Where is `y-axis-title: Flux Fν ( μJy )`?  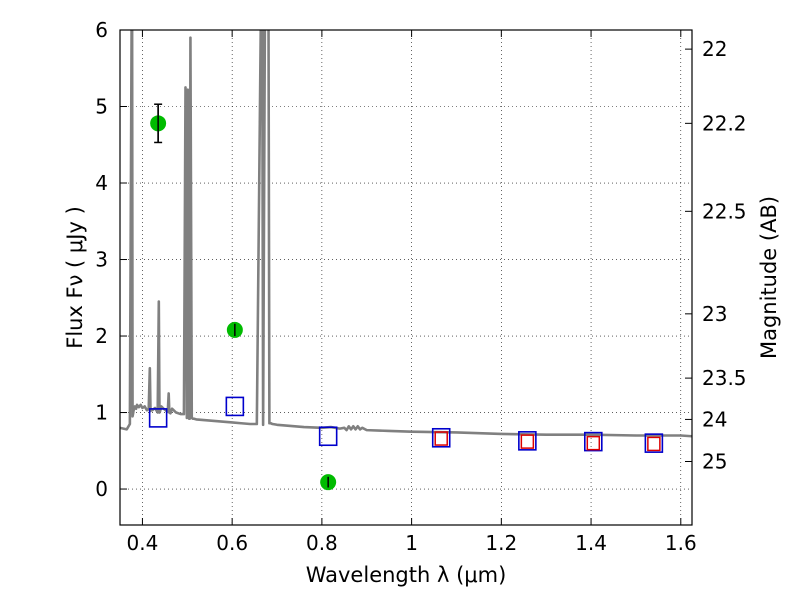 y-axis-title: Flux Fν ( μJy ) is located at coordinates (75, 277).